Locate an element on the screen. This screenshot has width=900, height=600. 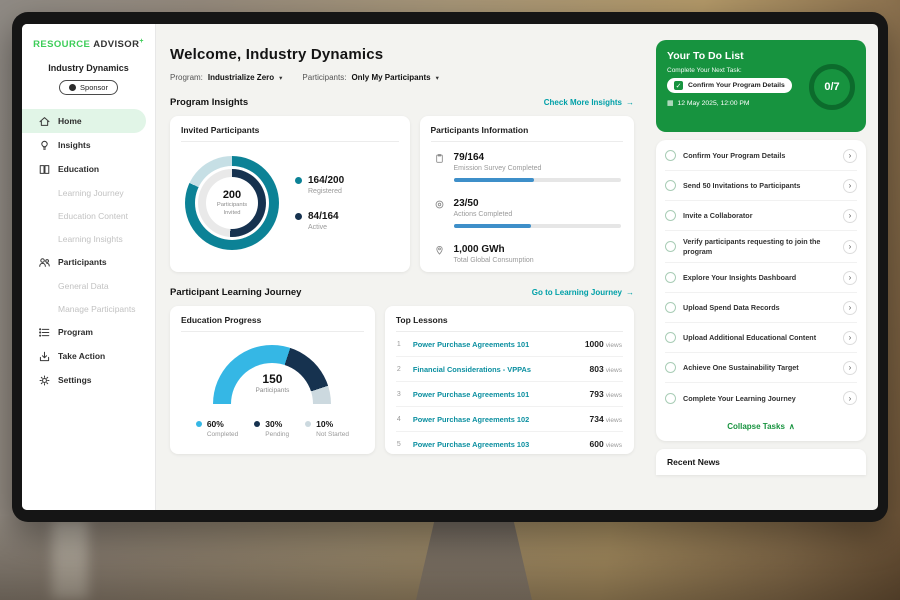
org-name: Industry Dynamics is located at coordinates (88, 68).